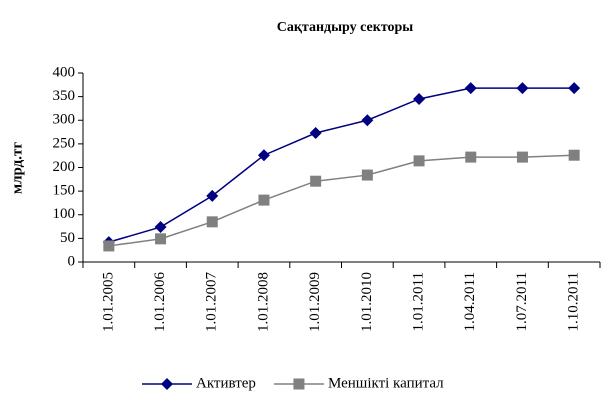  What do you see at coordinates (418, 301) in the screenshot?
I see `x-tick-label: 1.01.2011` at bounding box center [418, 301].